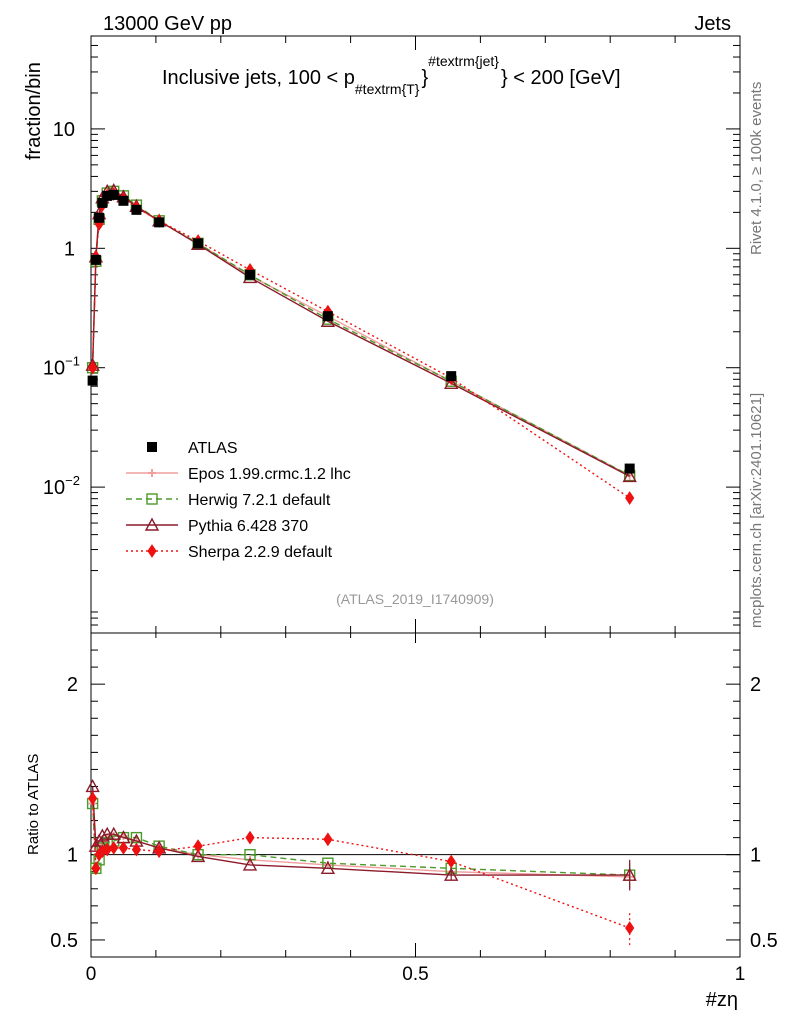 This screenshot has width=786, height=1024. Describe the element at coordinates (248, 526) in the screenshot. I see `legend-label-3: Pythia 6.428 370` at that location.